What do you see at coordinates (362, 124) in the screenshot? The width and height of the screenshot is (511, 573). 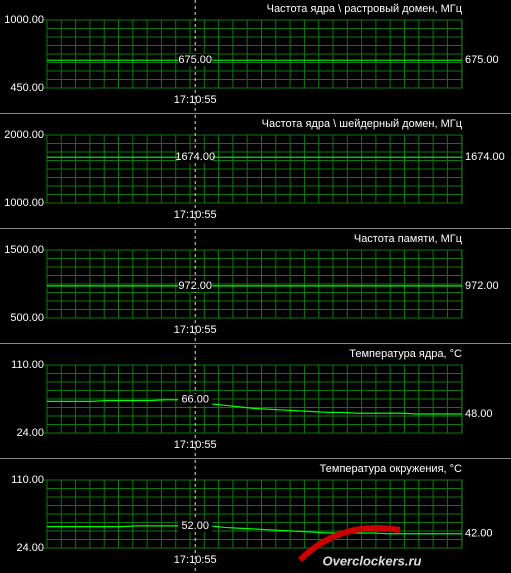 I see `chart-title: Частота ядра \ шейдерный домен, МГц` at bounding box center [362, 124].